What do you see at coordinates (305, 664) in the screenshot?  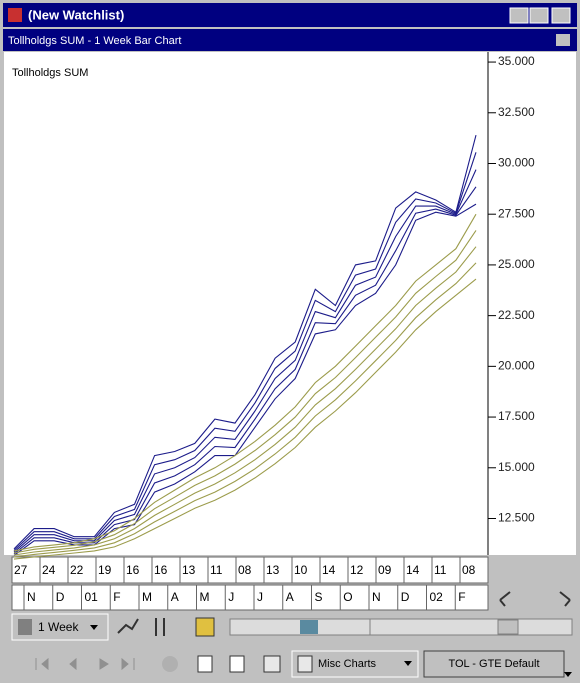 I see `misc-icon` at bounding box center [305, 664].